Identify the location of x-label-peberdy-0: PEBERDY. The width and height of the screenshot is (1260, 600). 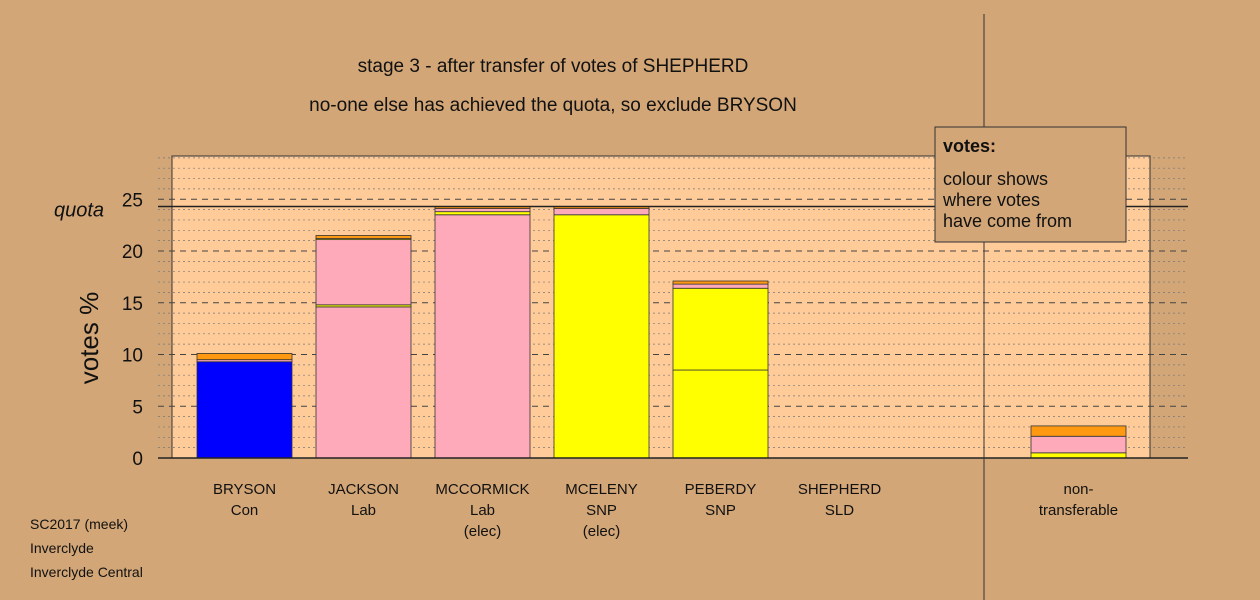
(721, 489).